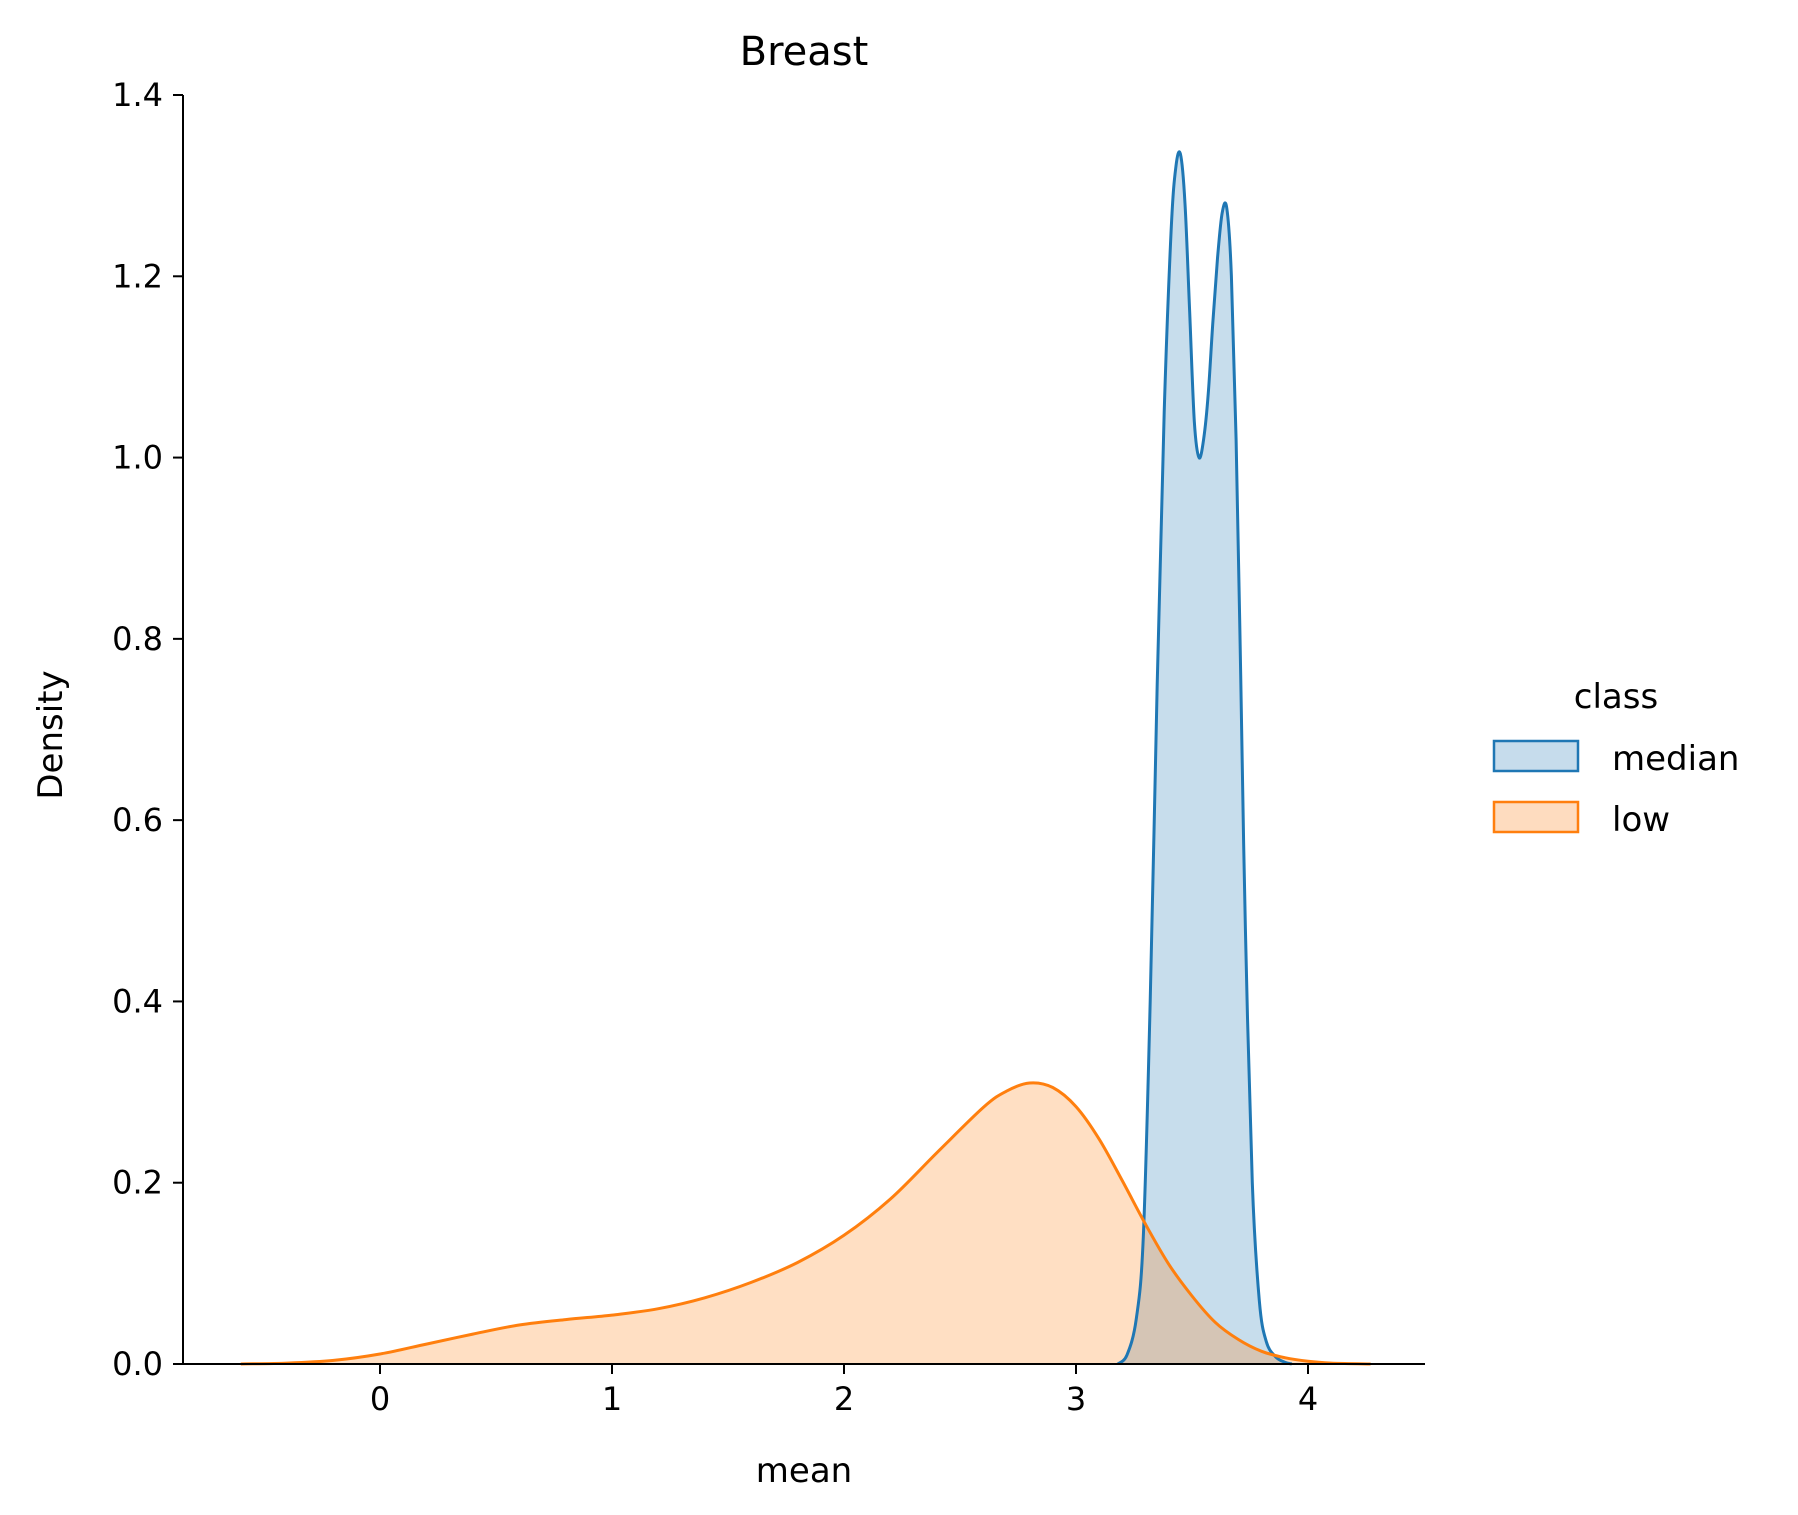 Image resolution: width=1798 pixels, height=1515 pixels. I want to click on x-tick-label: 0, so click(380, 1399).